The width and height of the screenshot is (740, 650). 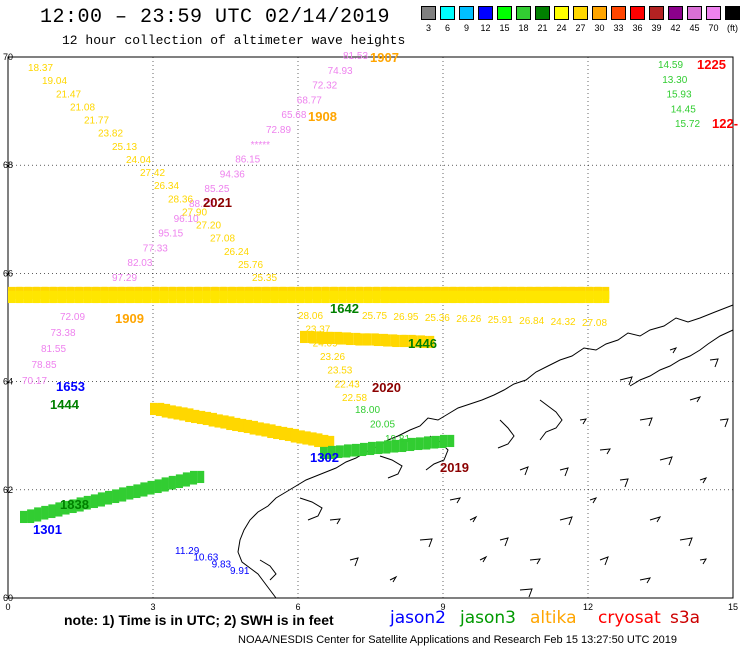 I want to click on pass-time-label: 2021, so click(x=217, y=202).